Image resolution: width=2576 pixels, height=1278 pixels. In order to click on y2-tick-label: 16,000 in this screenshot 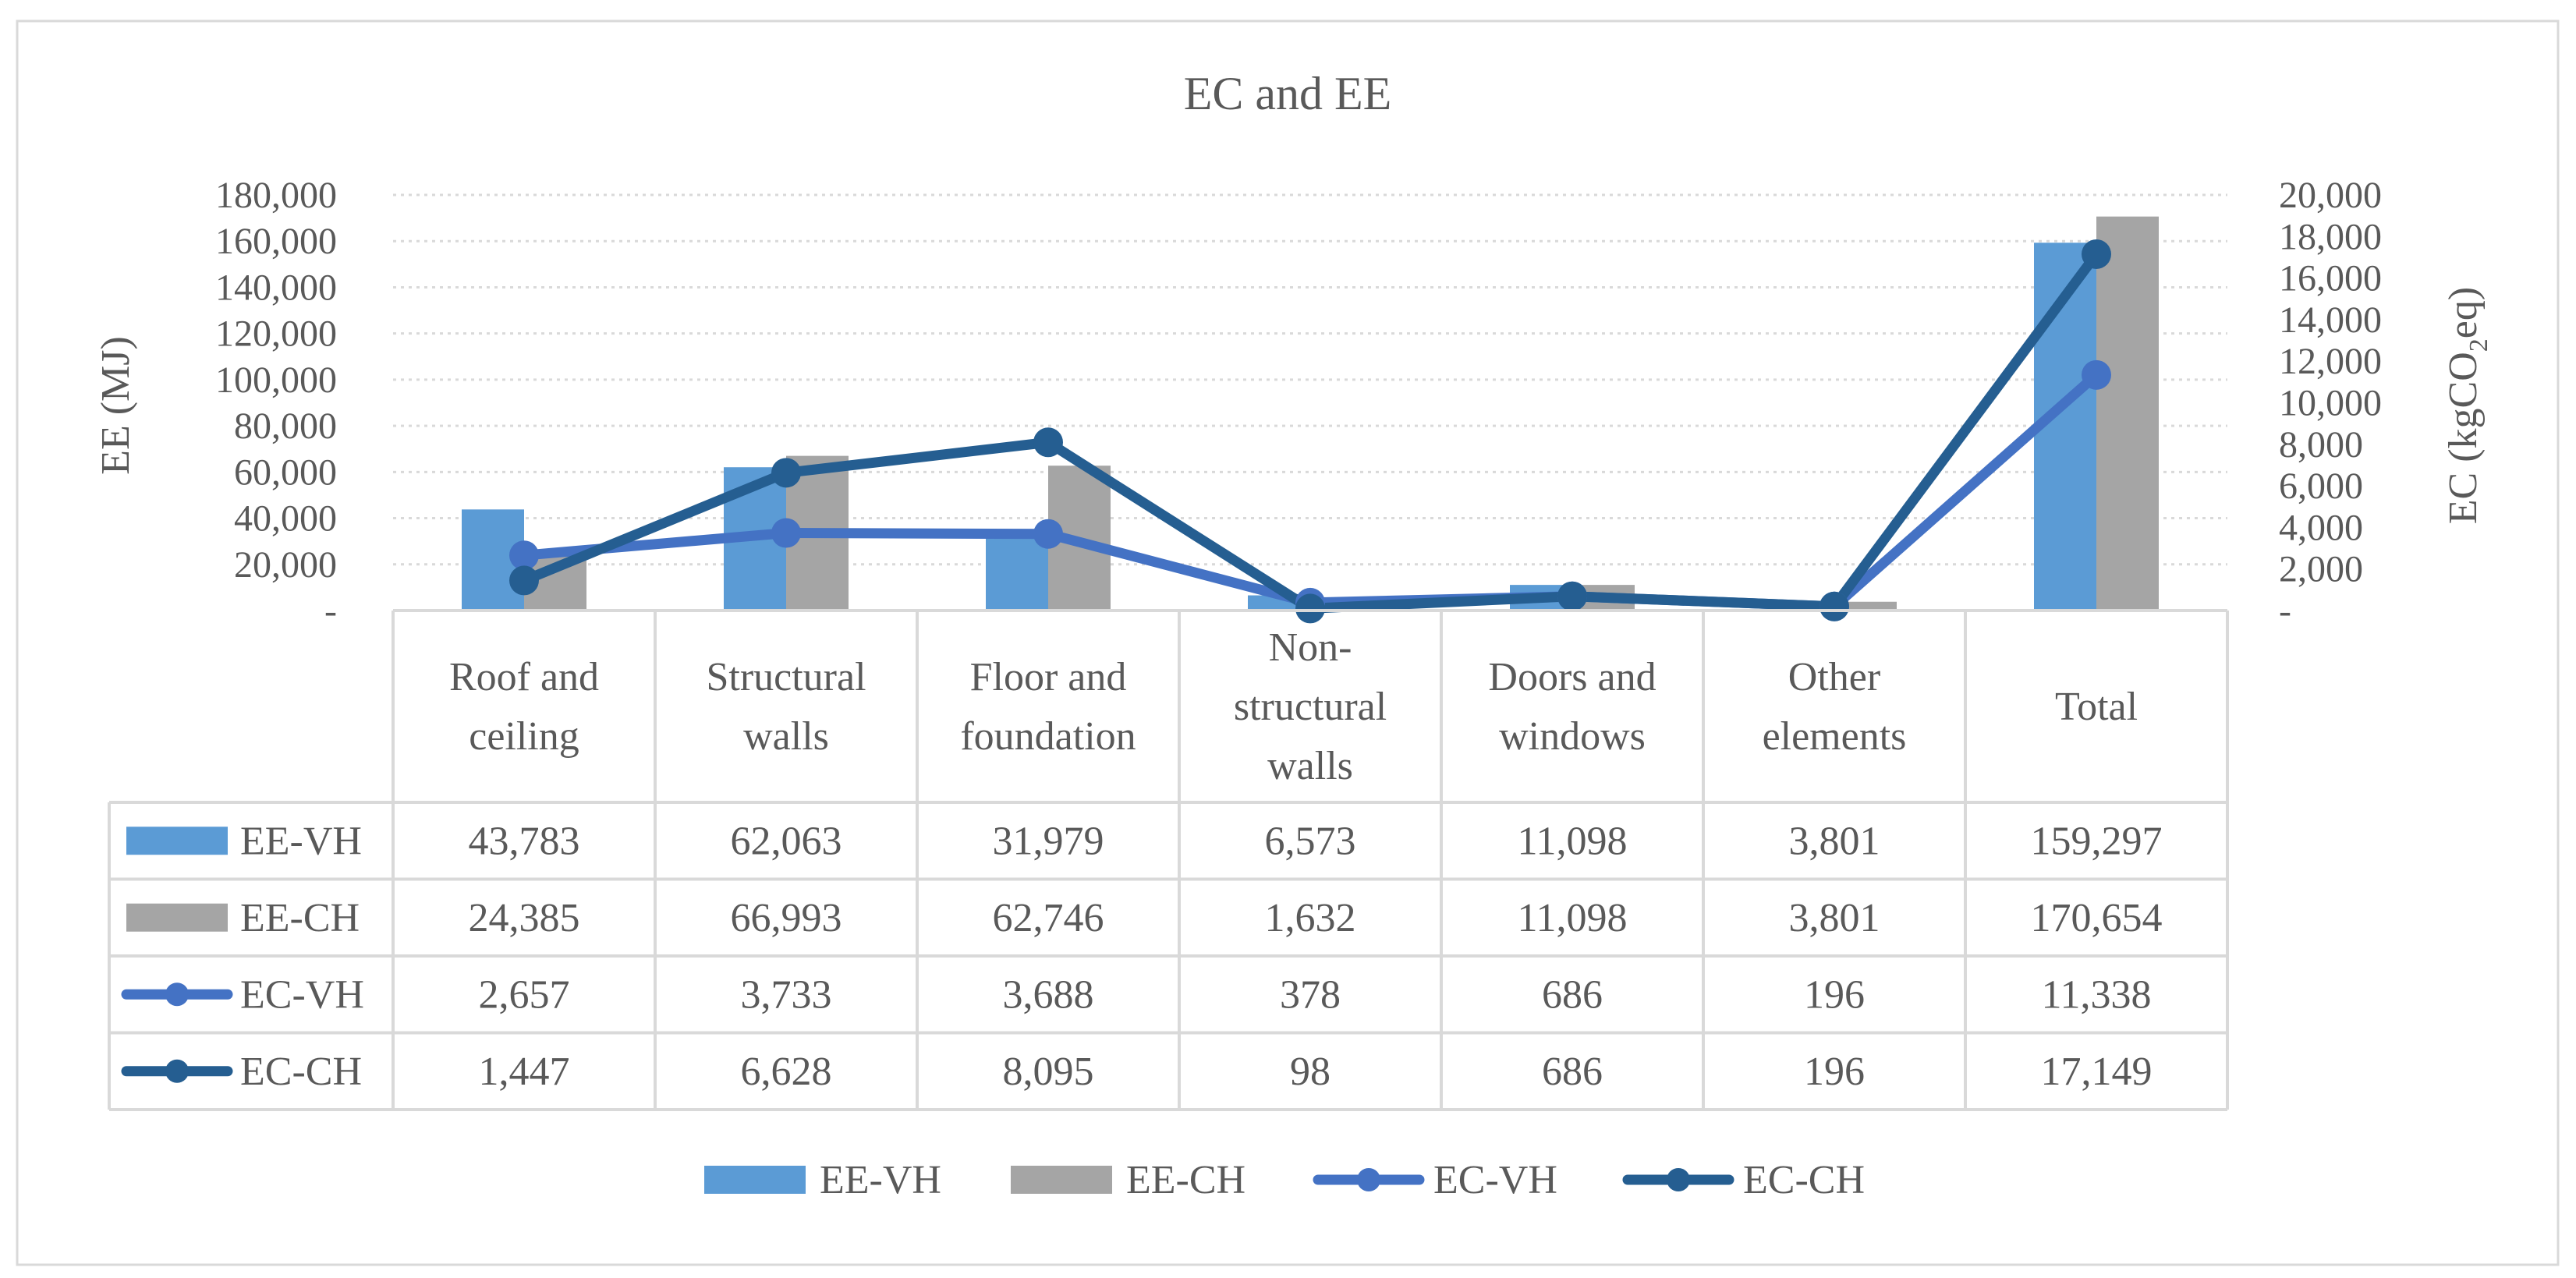, I will do `click(2330, 278)`.